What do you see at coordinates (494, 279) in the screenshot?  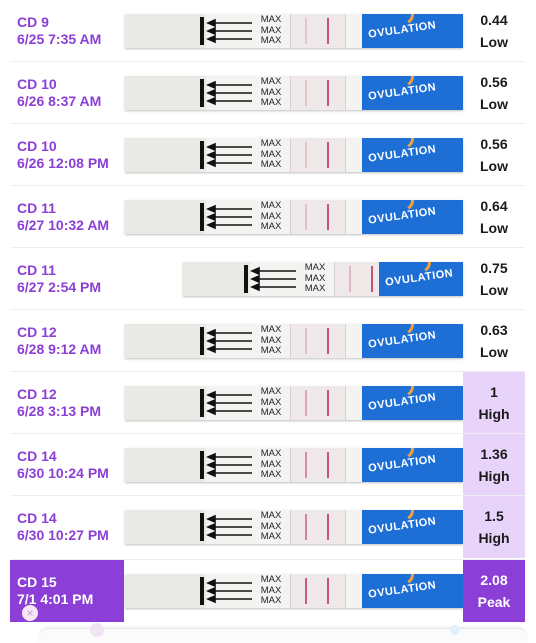 I see `test-result: 0.75 Low` at bounding box center [494, 279].